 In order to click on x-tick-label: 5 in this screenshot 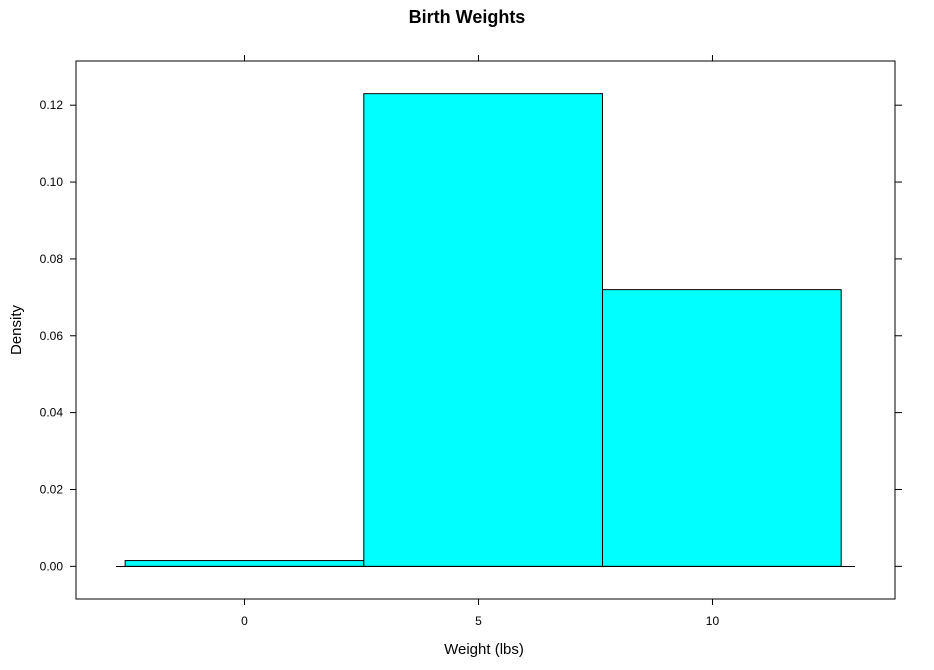, I will do `click(478, 621)`.